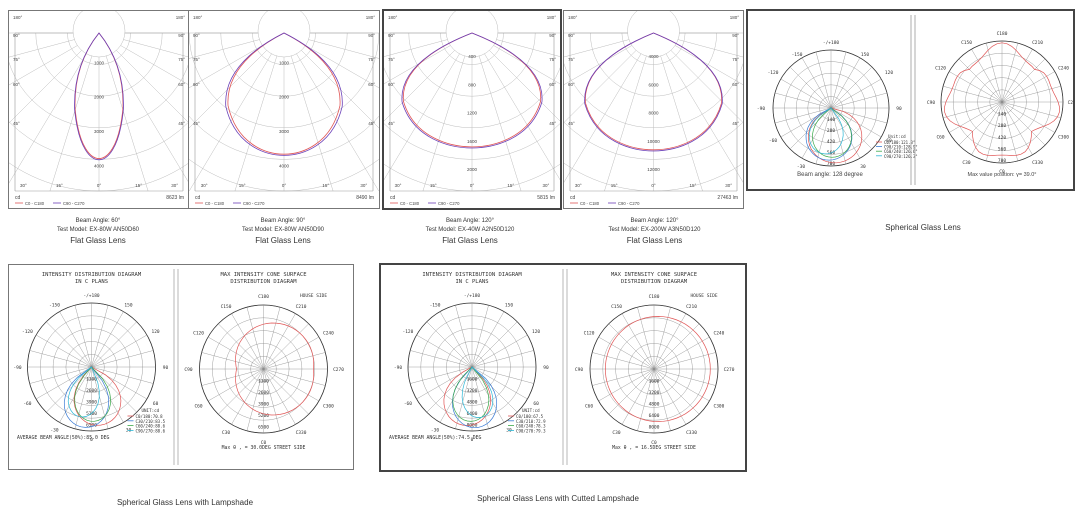 The image size is (1075, 507). What do you see at coordinates (531, 430) in the screenshot?
I see `legend-entry: C90/270:79.3` at bounding box center [531, 430].